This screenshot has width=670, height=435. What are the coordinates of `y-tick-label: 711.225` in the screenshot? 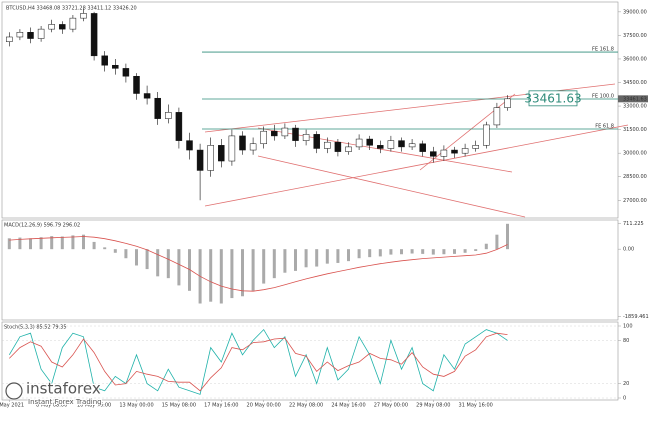 It's located at (633, 224).